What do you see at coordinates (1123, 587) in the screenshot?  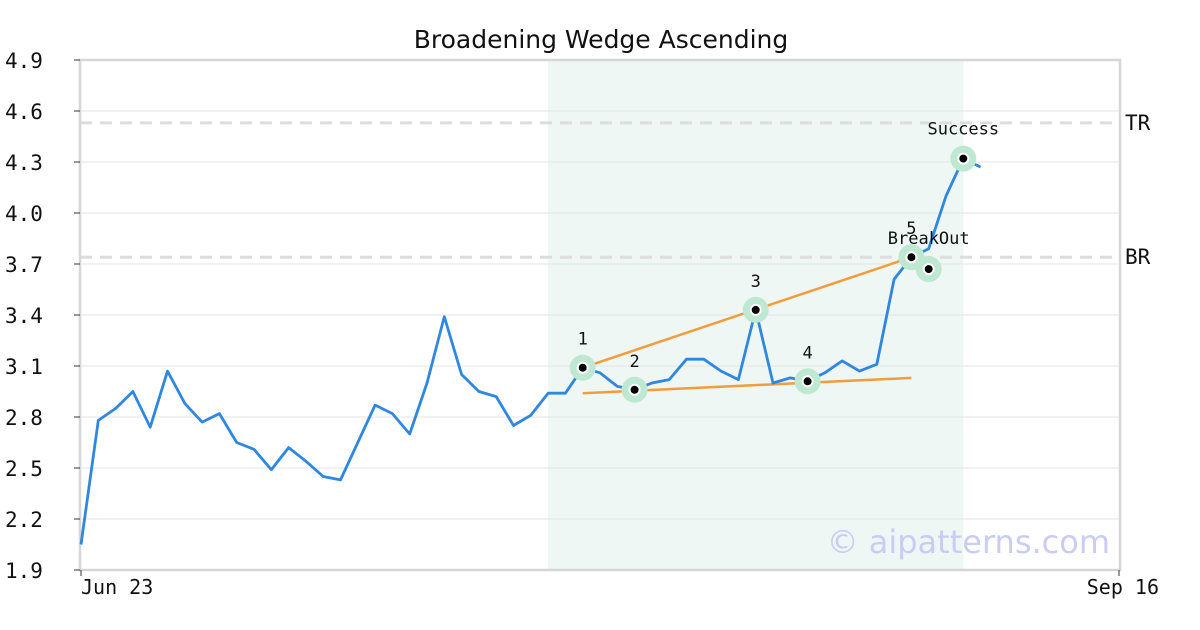 I see `x-tick-label: Sep 16` at bounding box center [1123, 587].